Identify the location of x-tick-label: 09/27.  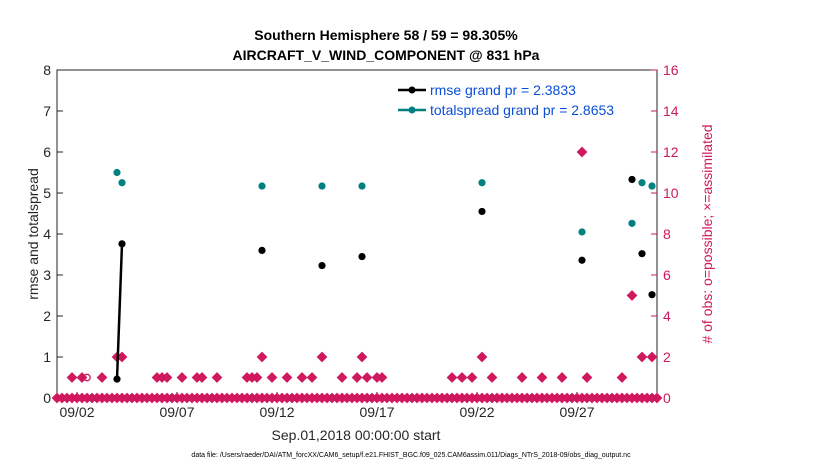
(576, 412).